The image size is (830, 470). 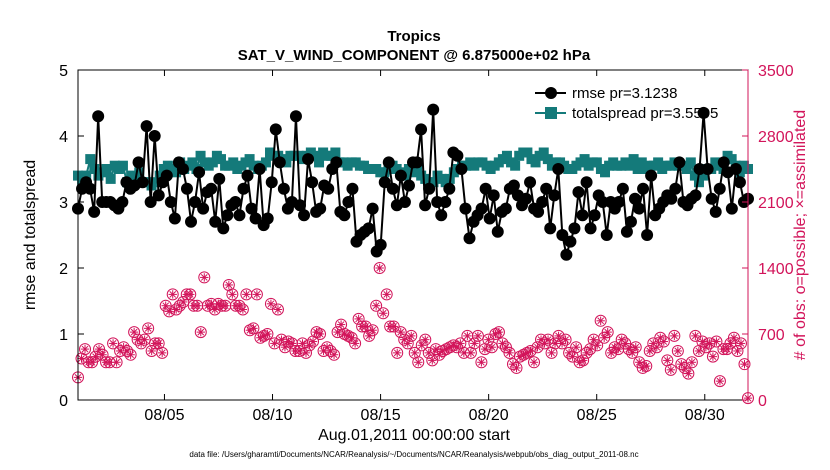 What do you see at coordinates (489, 415) in the screenshot?
I see `x-tick-label: 08/20` at bounding box center [489, 415].